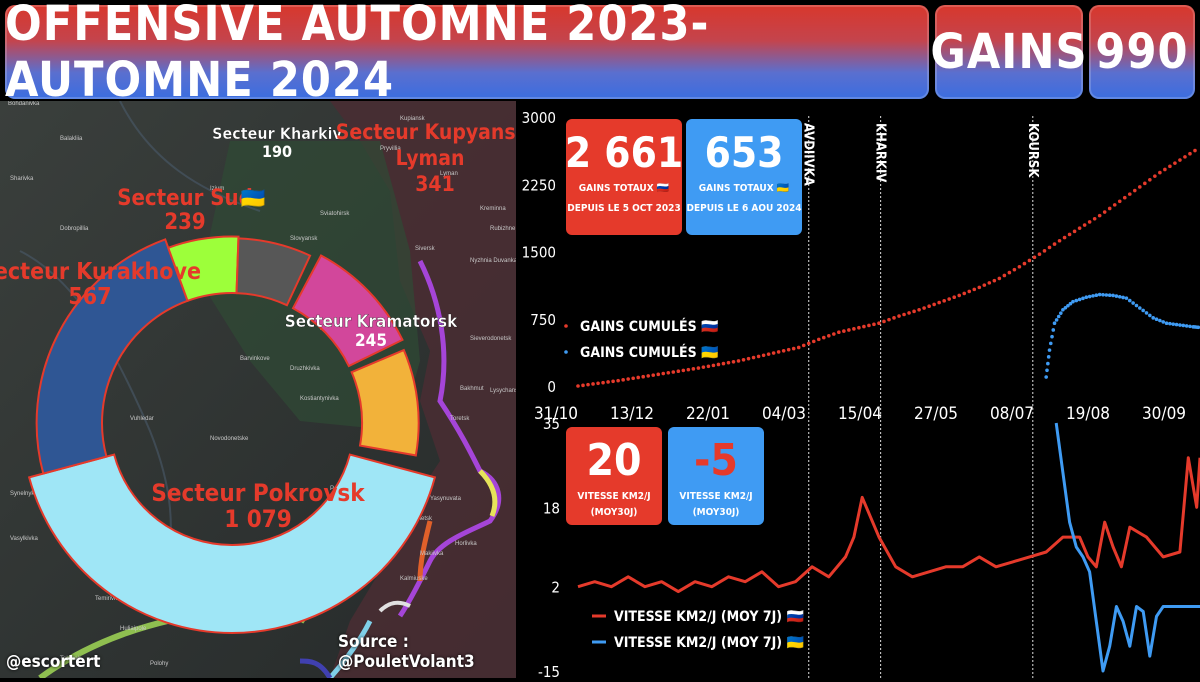 The width and height of the screenshot is (1200, 682). Describe the element at coordinates (551, 424) in the screenshot. I see `y-tick-label: 35` at that location.